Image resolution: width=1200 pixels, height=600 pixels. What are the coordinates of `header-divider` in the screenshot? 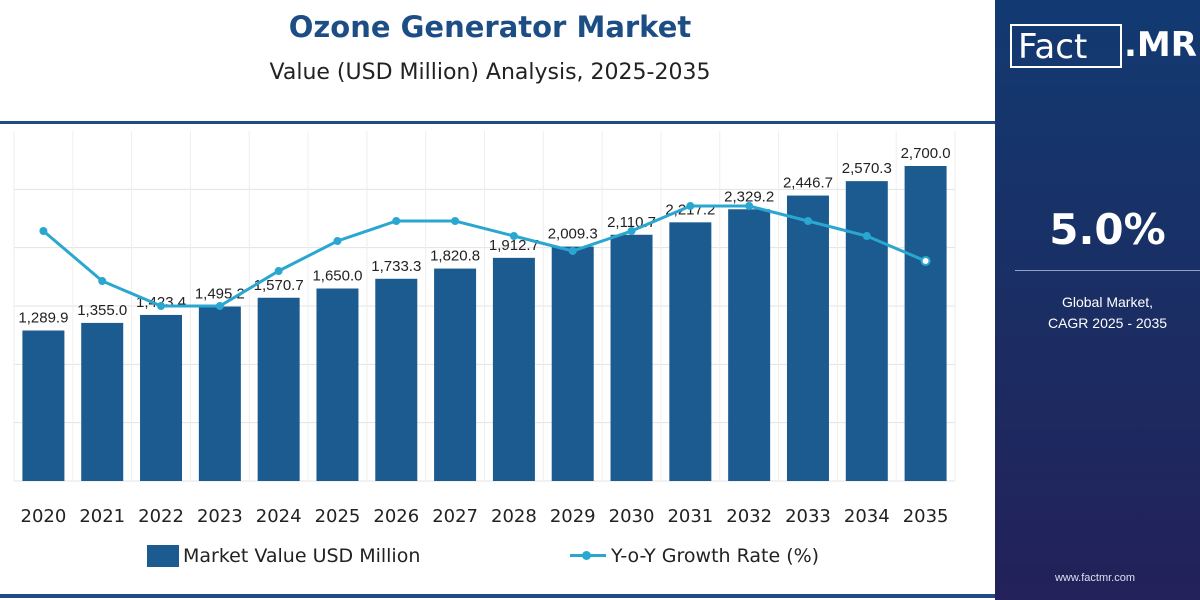 It's located at (497, 122).